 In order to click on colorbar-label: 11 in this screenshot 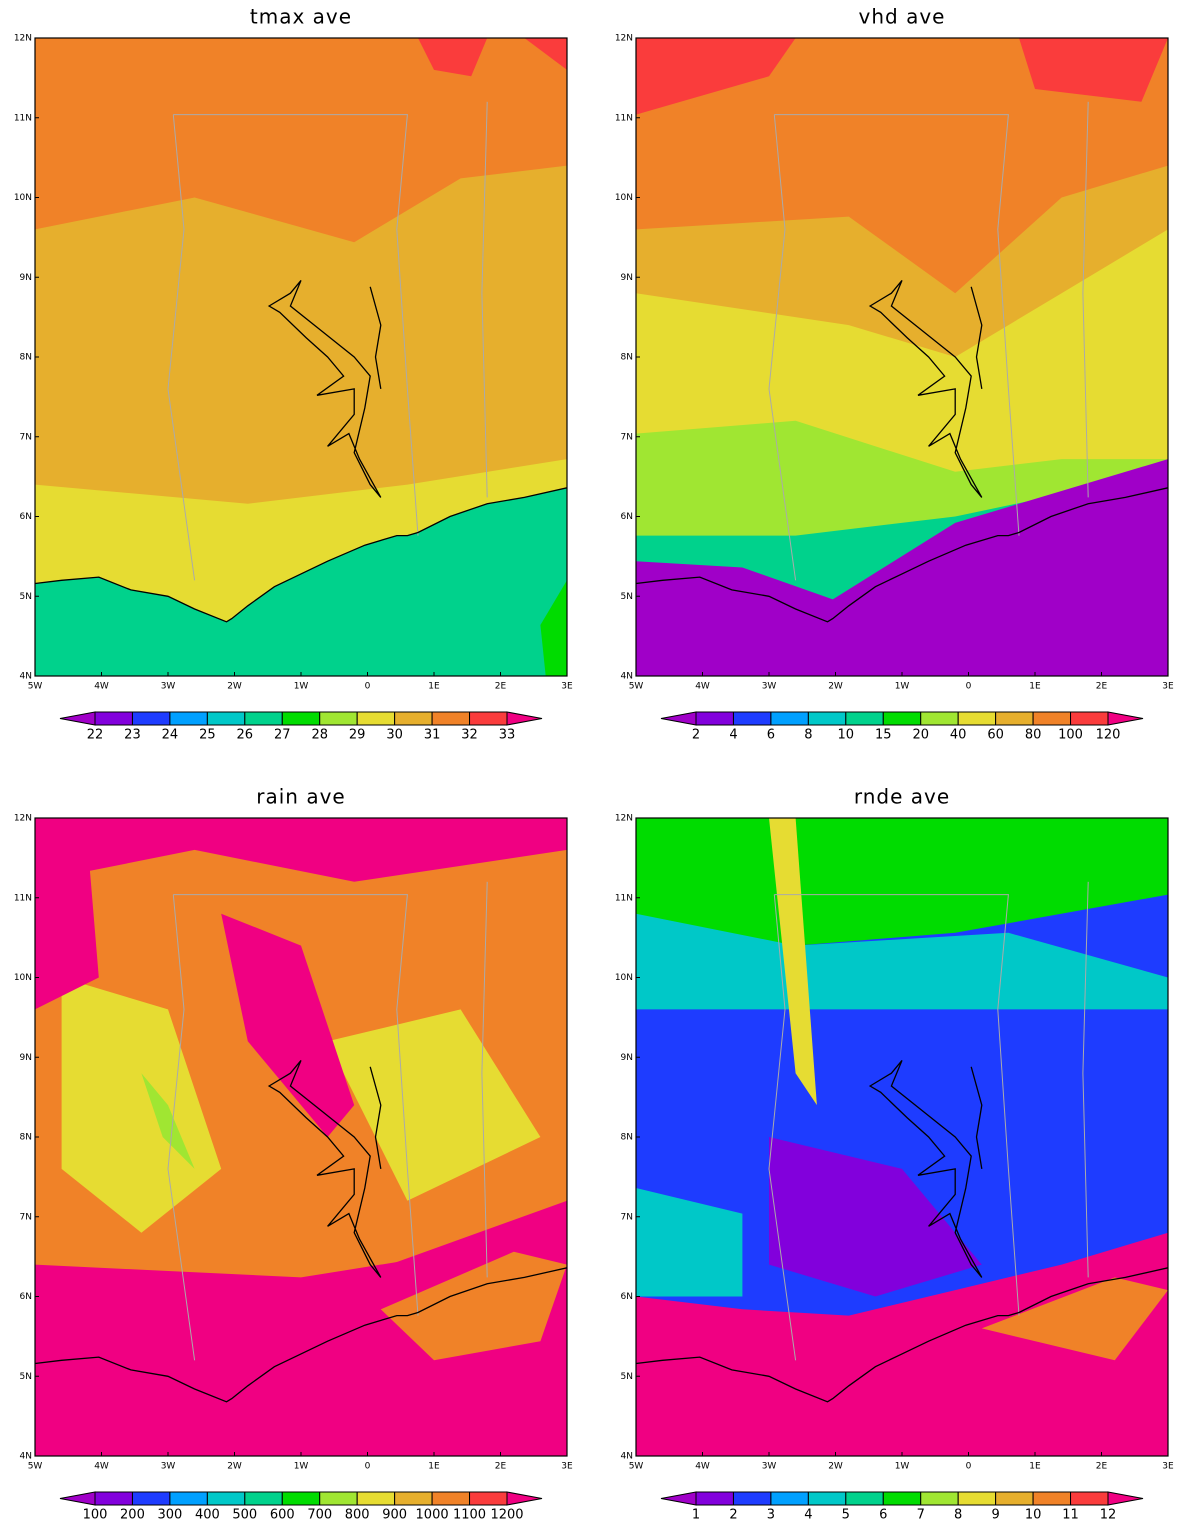, I will do `click(1070, 1515)`.